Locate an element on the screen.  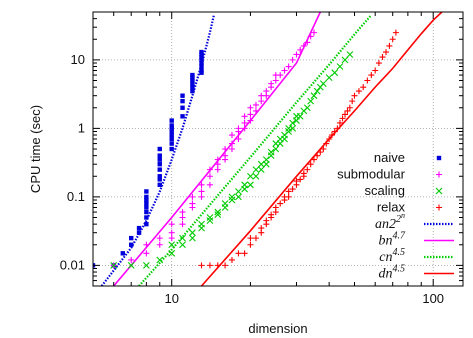
legend-label: bn4.7 is located at coordinates (393, 240).